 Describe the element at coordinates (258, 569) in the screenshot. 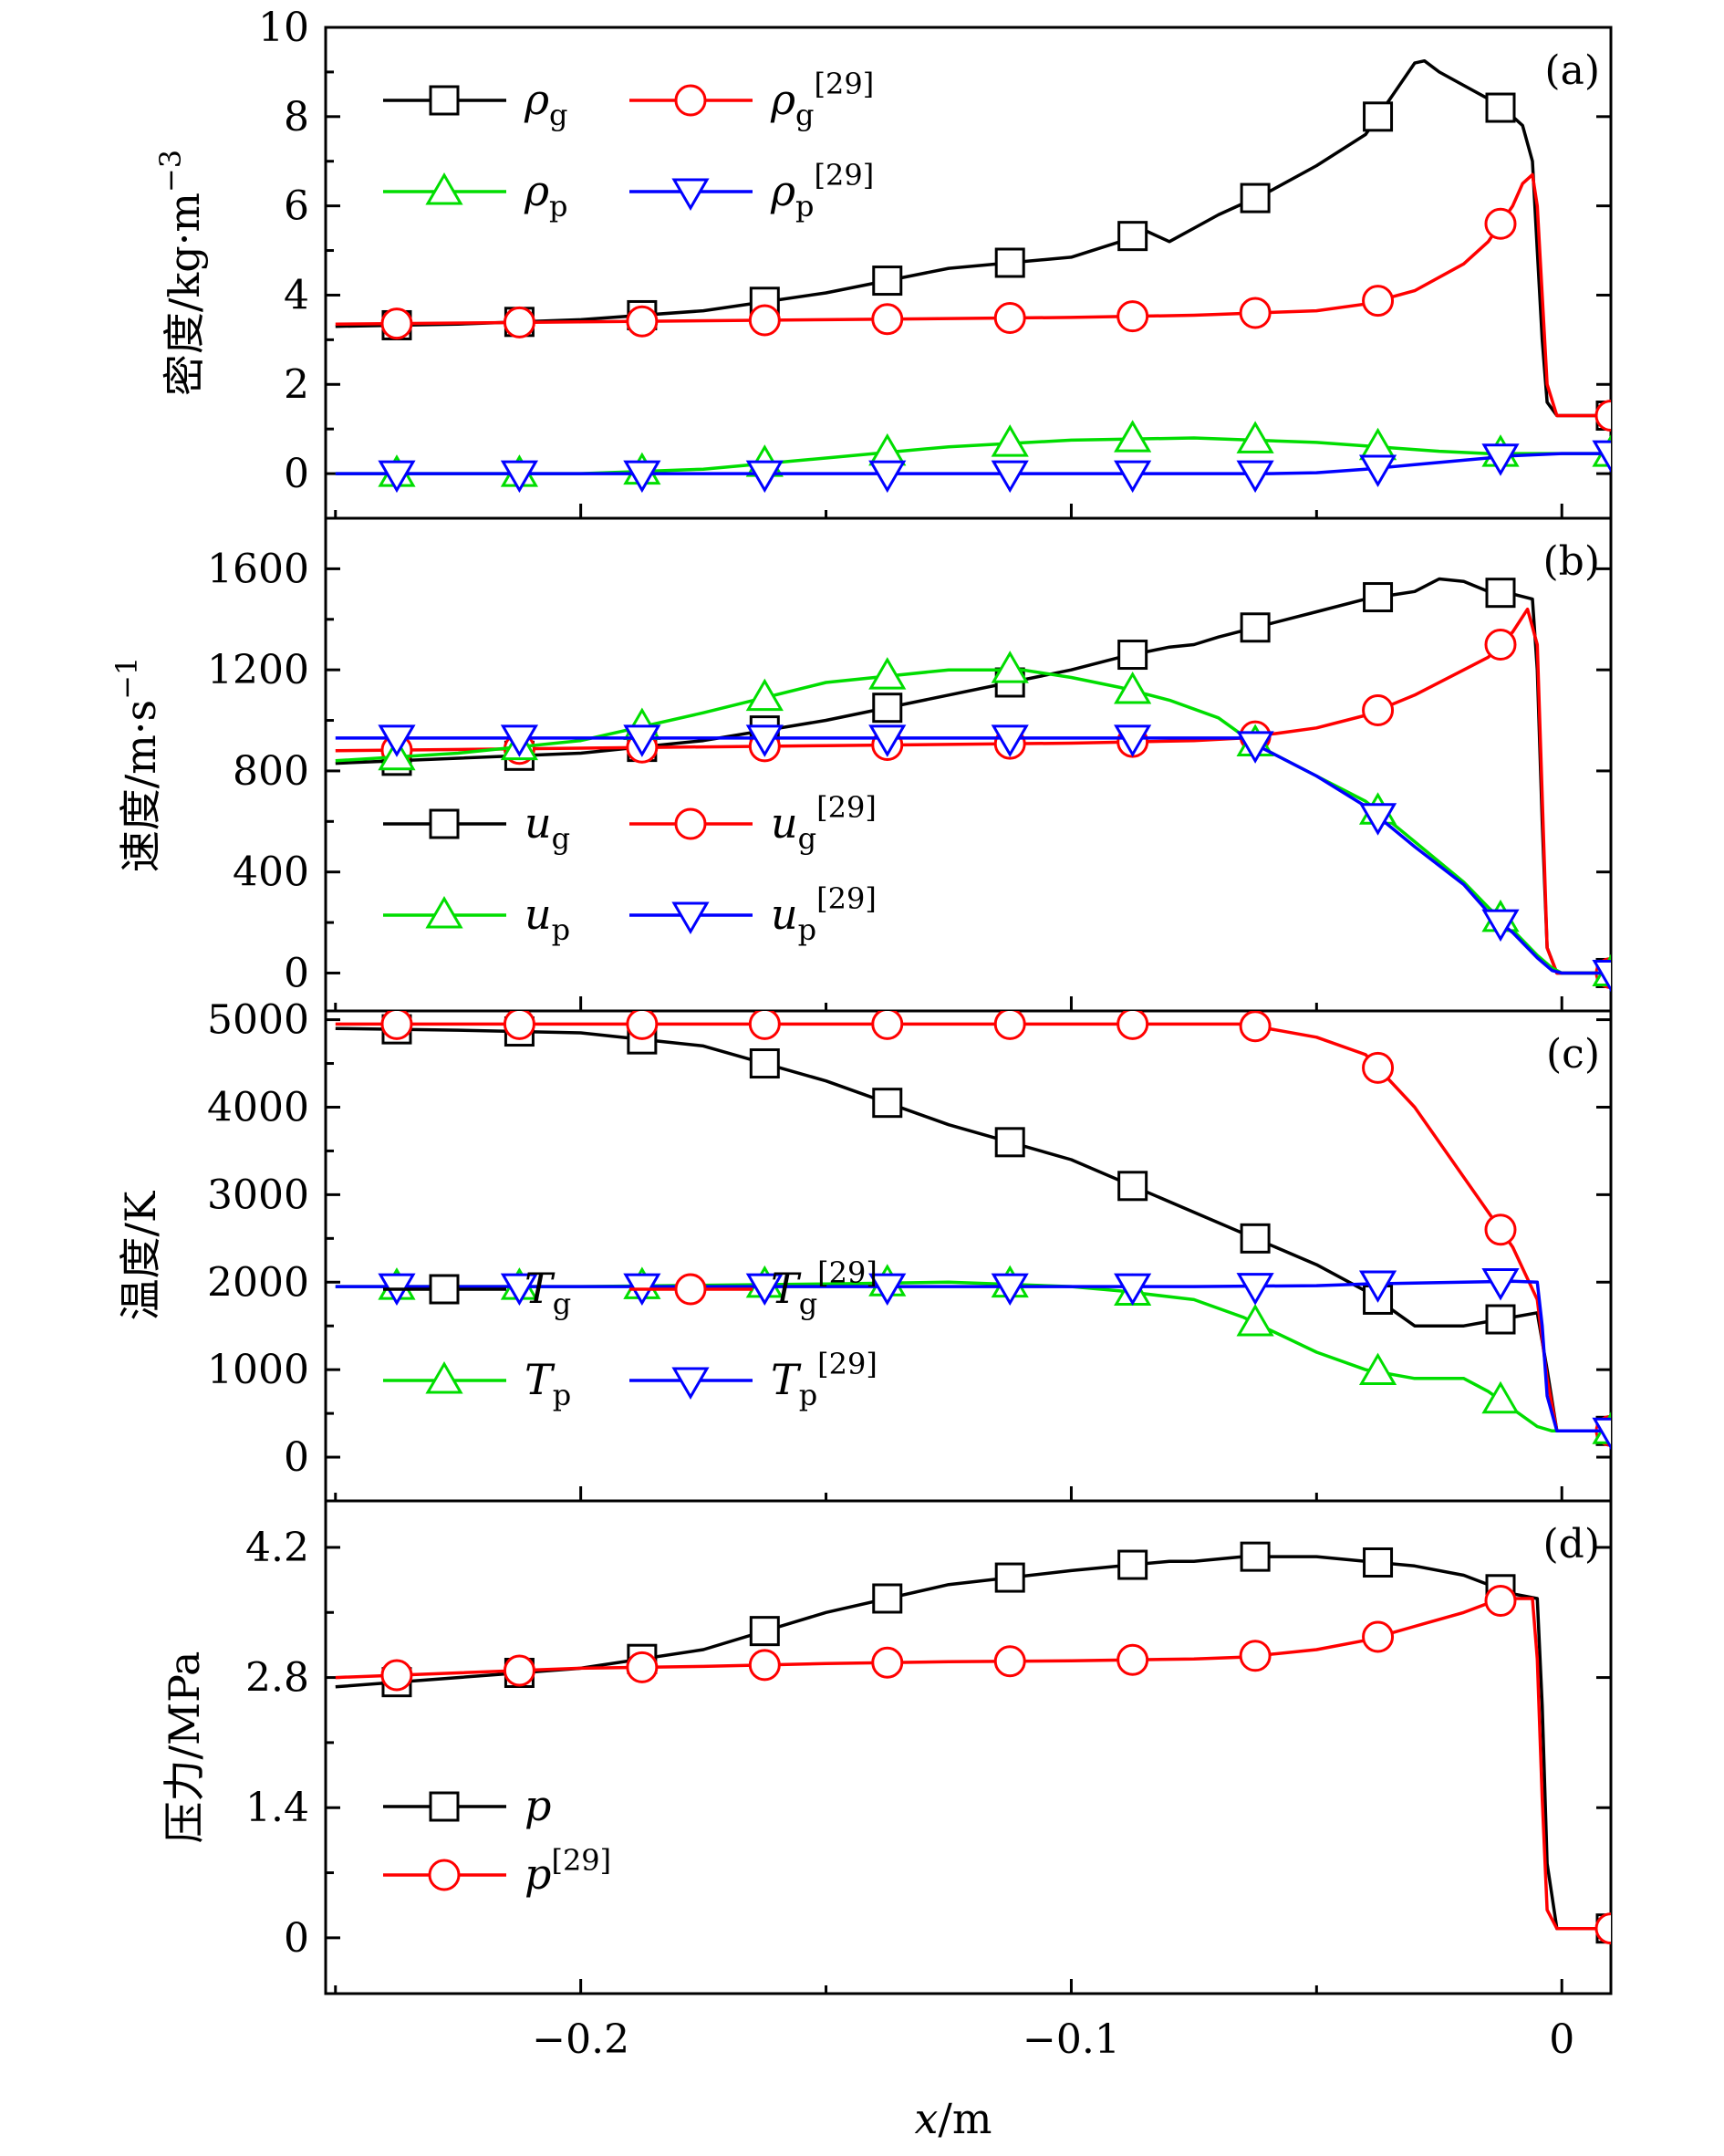

I see `y-tick-label: 1600` at that location.